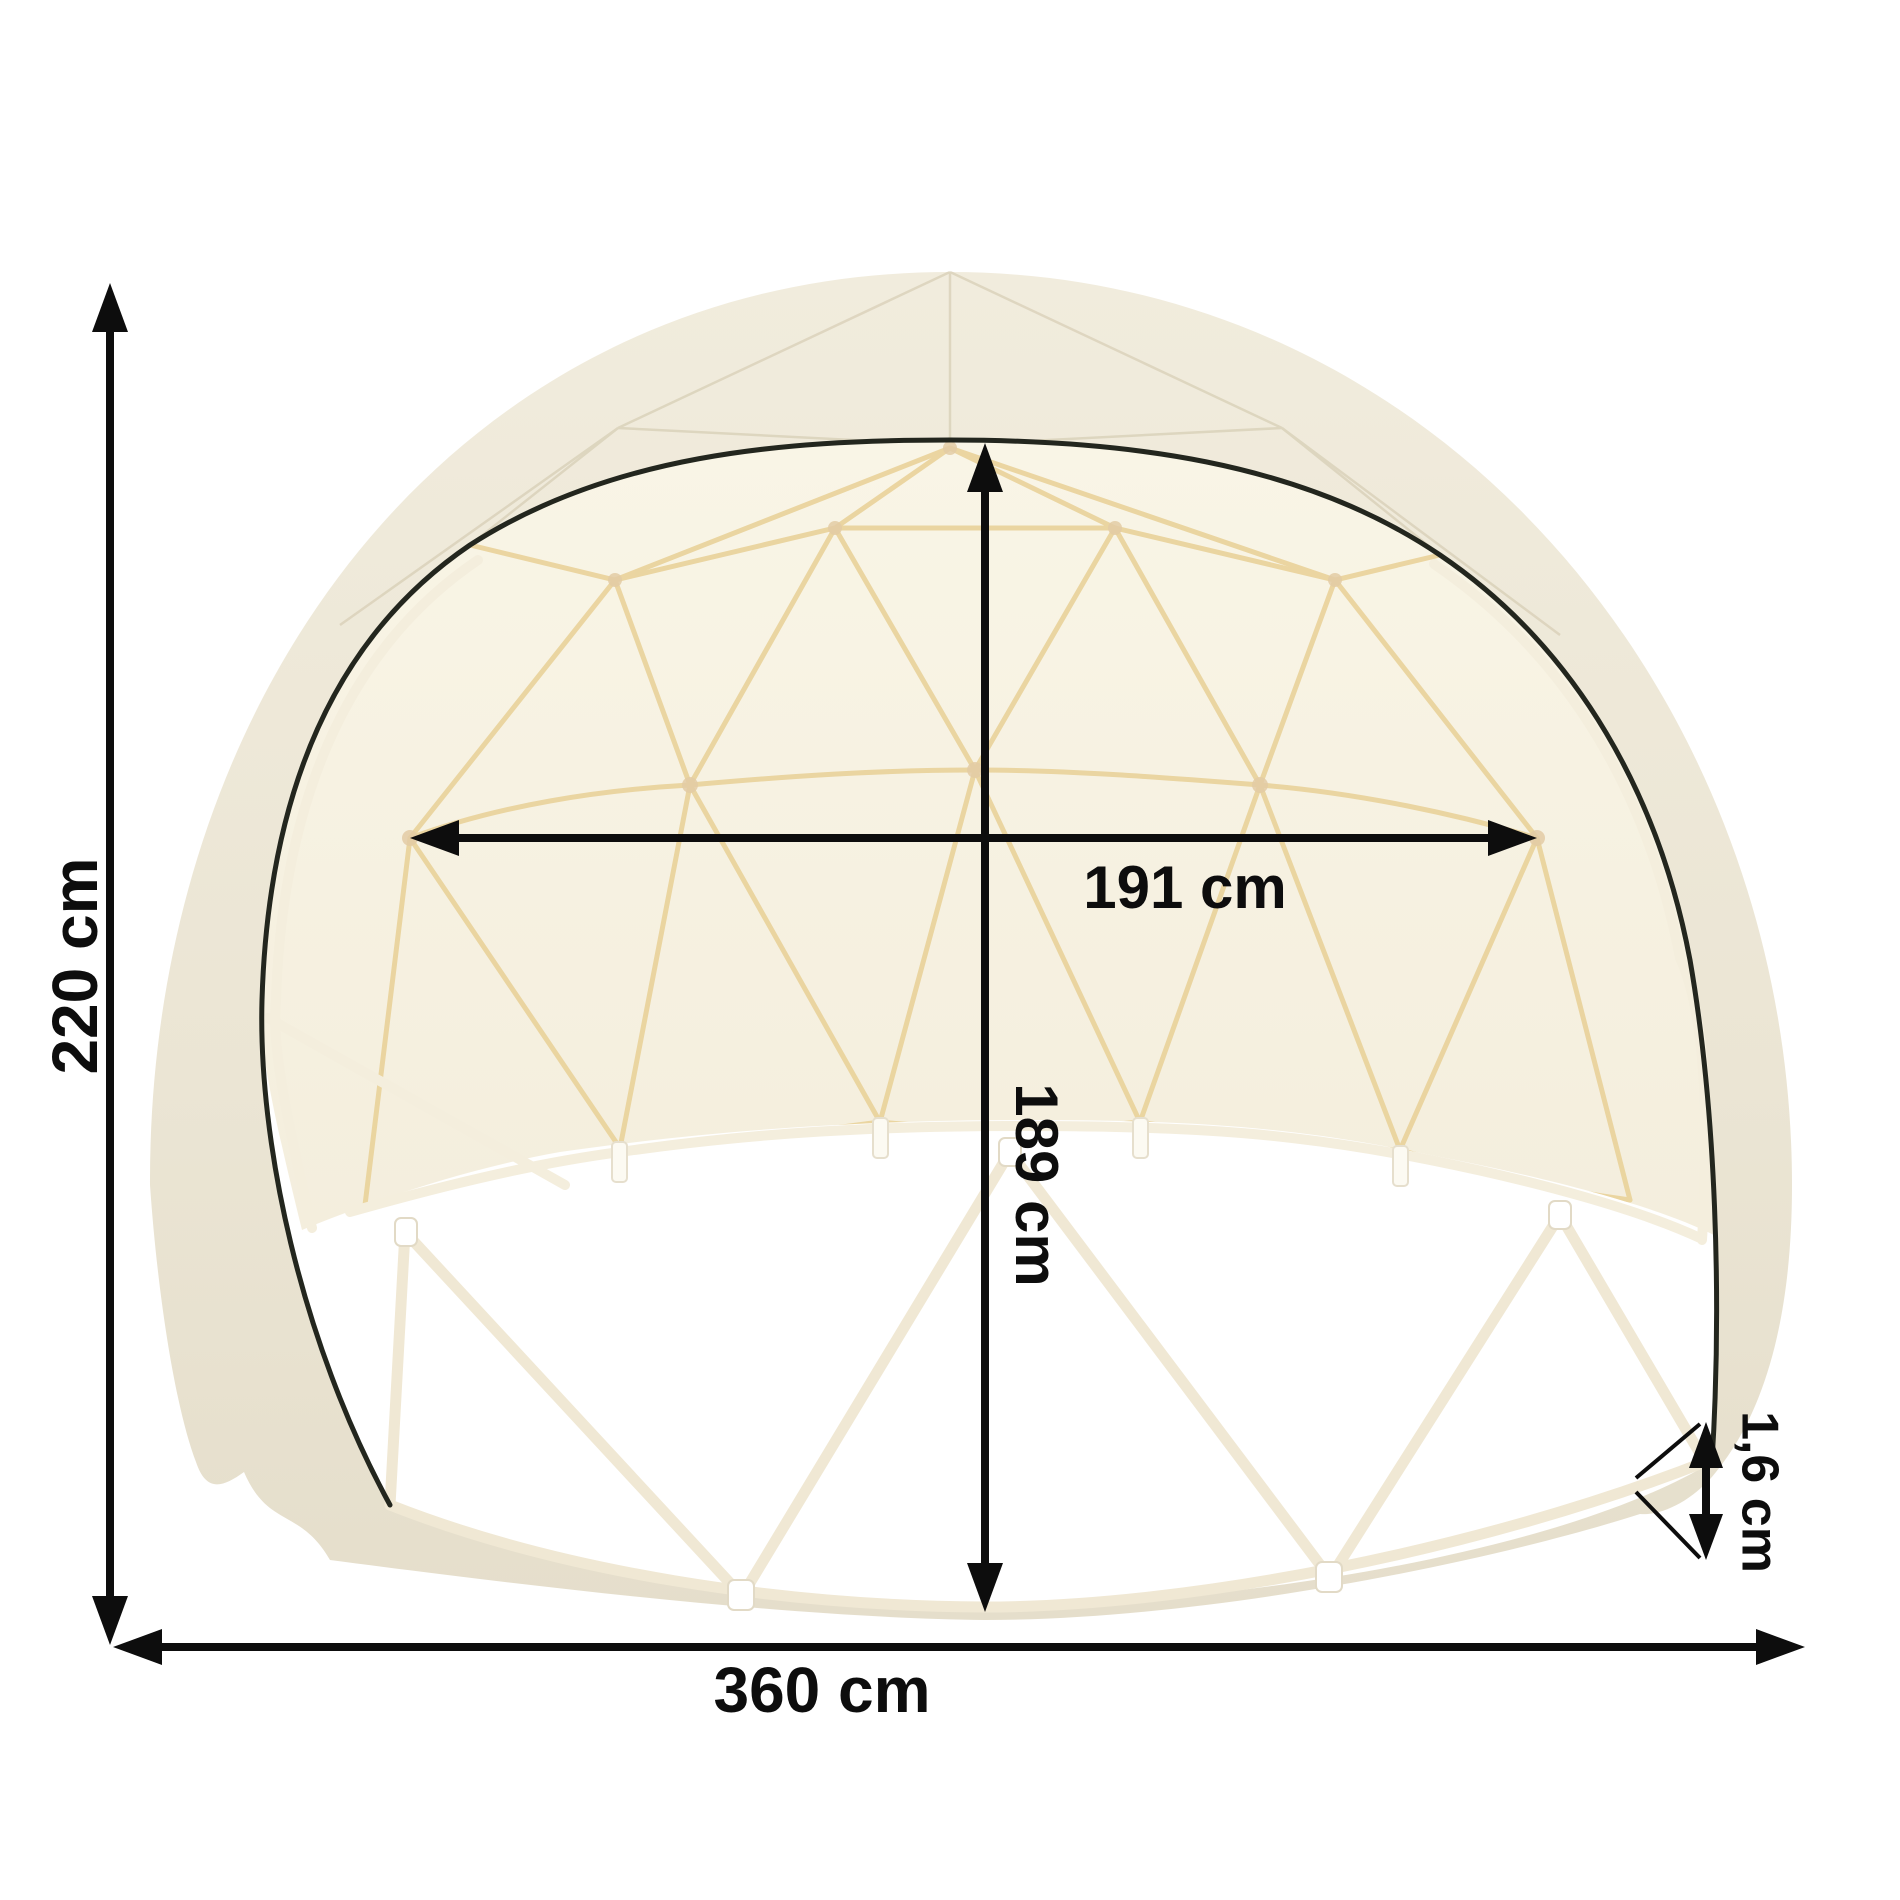 This screenshot has width=1900, height=1900. What do you see at coordinates (75, 965) in the screenshot?
I see `label-total-height: 220 cm` at bounding box center [75, 965].